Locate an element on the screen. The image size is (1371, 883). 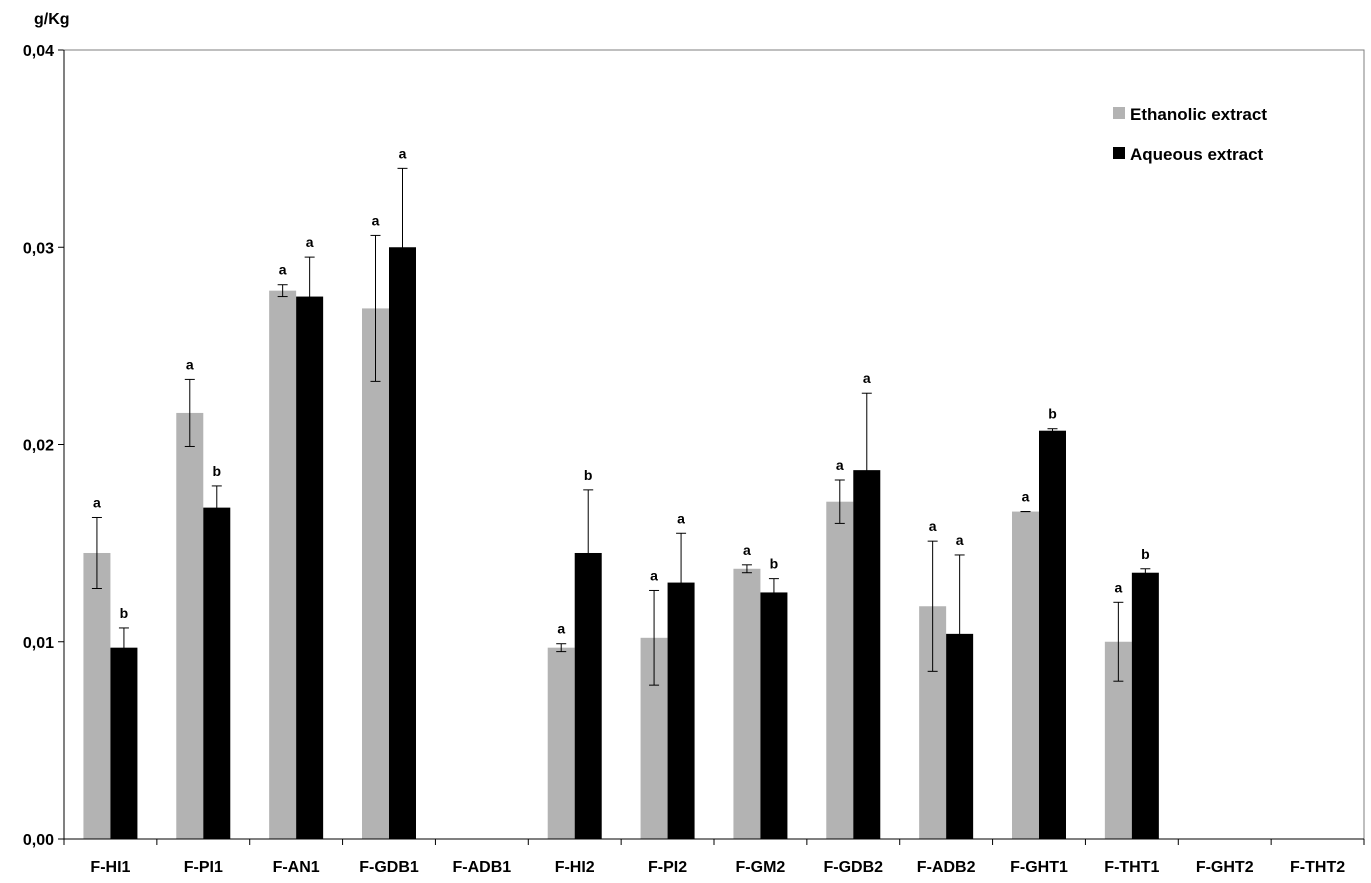
y-tick-label: 0,01 is located at coordinates (38, 643).